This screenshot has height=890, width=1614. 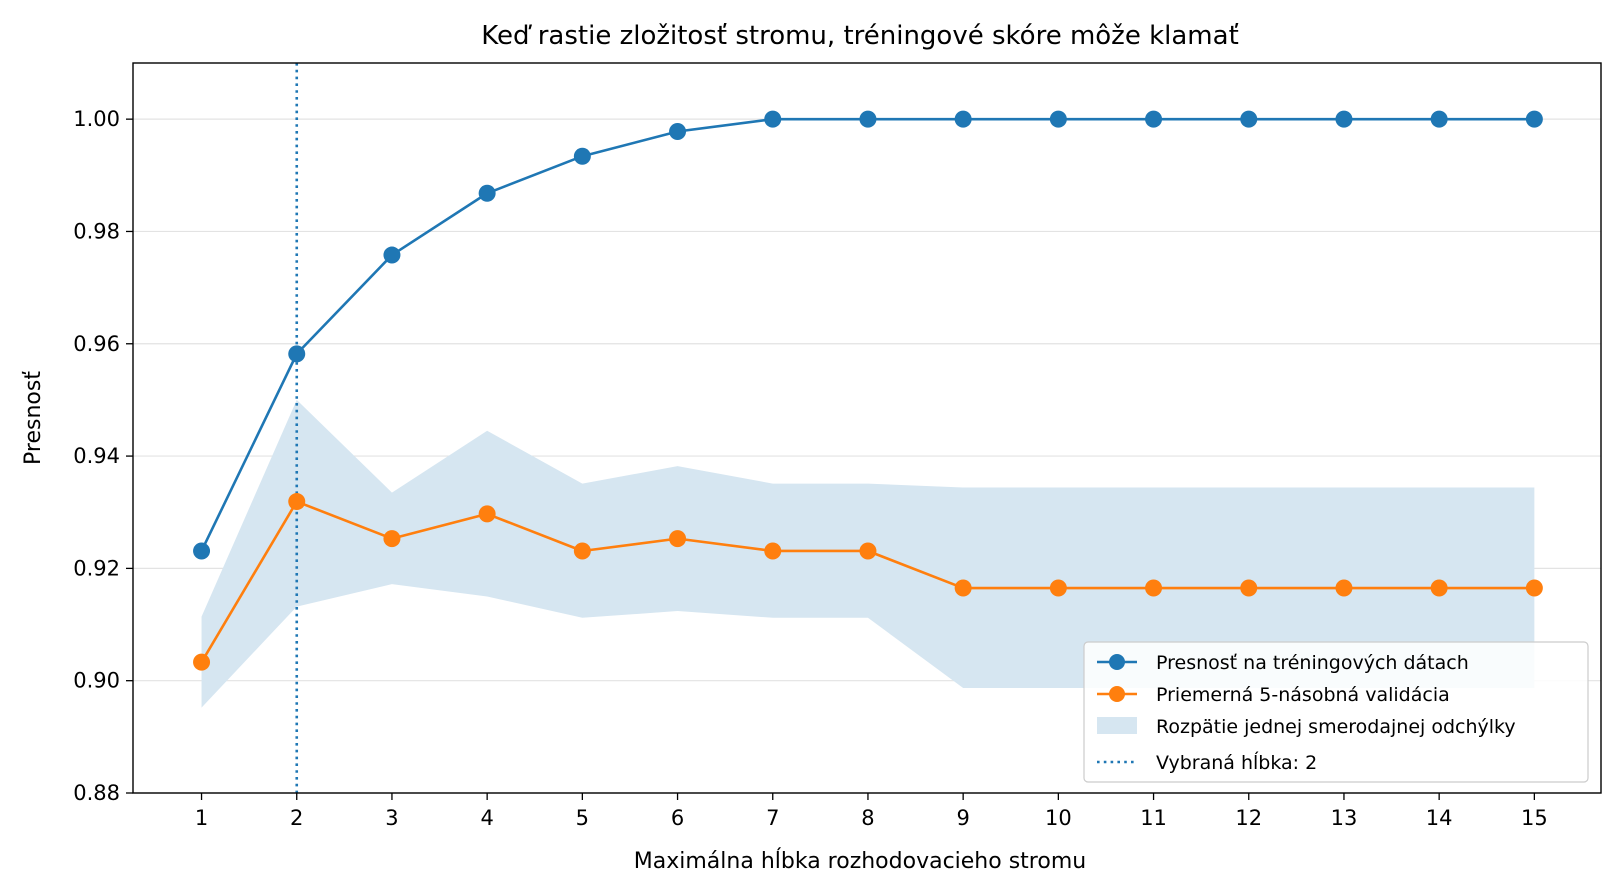 I want to click on legend-label-band: Rozpätie jednej smerodajnej odchýlky, so click(x=1336, y=727).